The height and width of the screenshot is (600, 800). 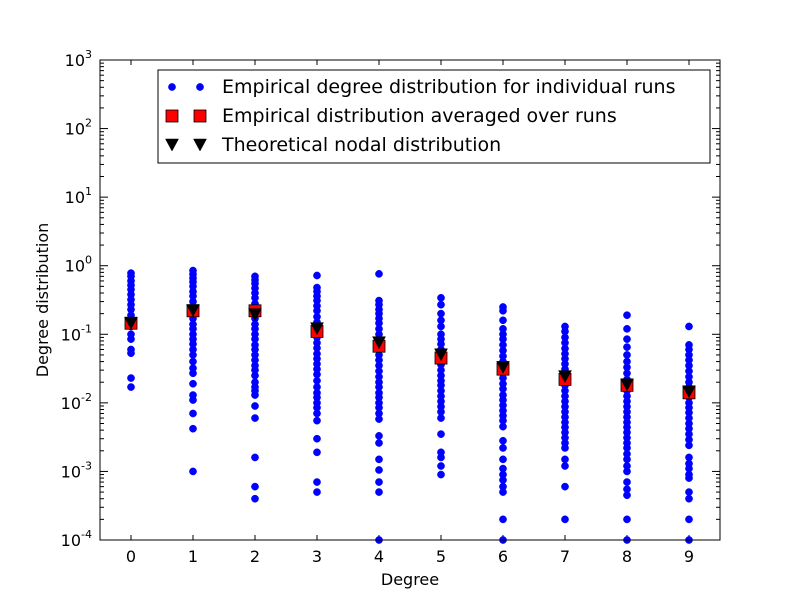 I want to click on x-tick-label: 8, so click(x=627, y=556).